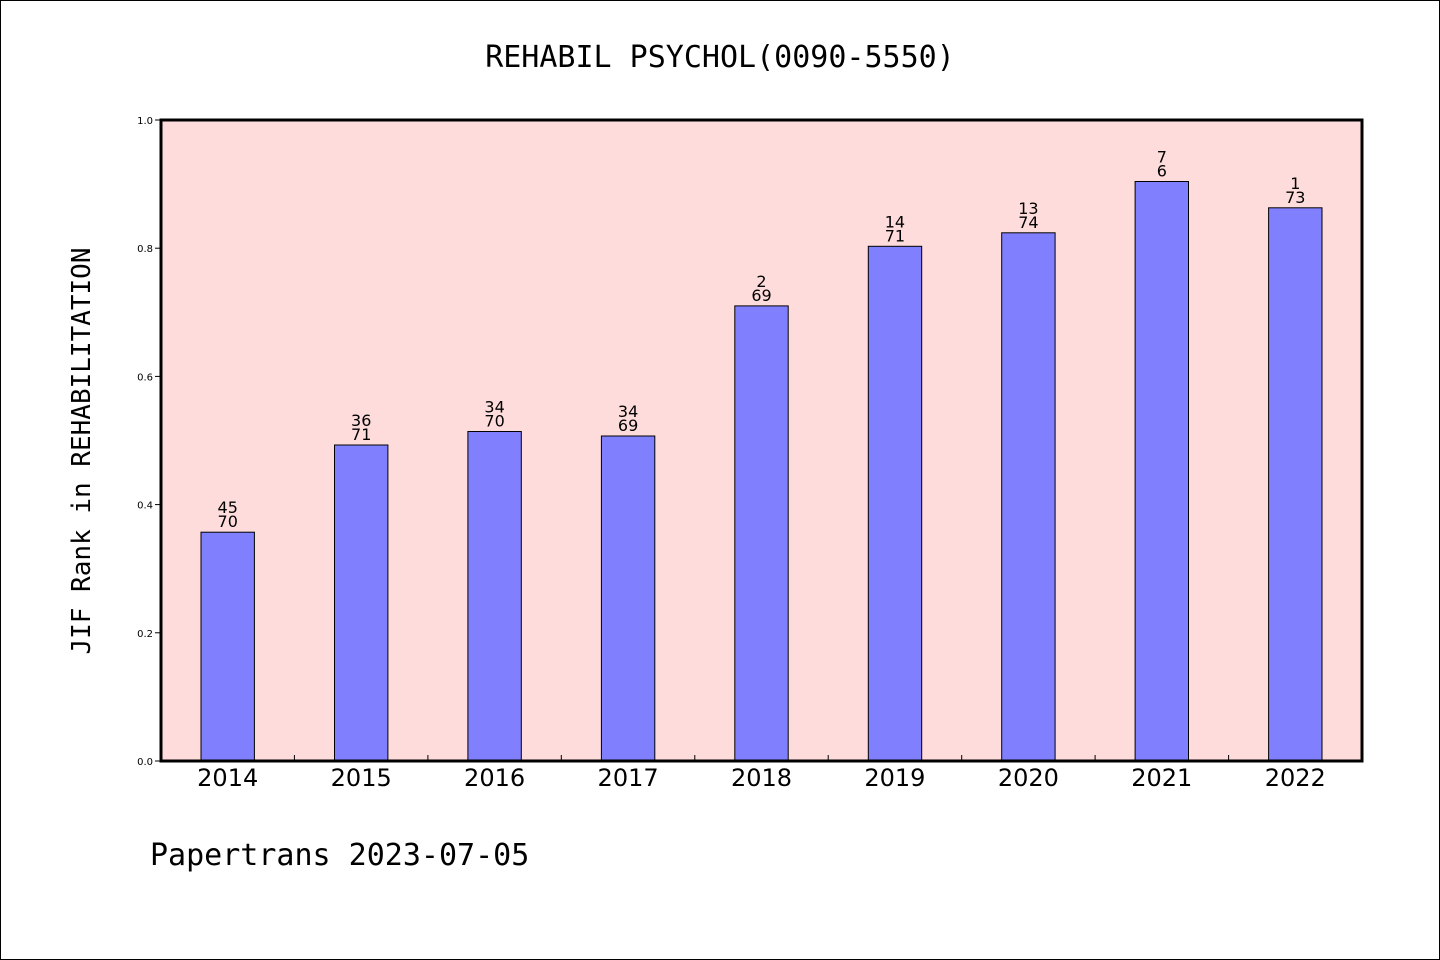 Image resolution: width=1440 pixels, height=960 pixels. Describe the element at coordinates (761, 533) in the screenshot. I see `bar-2018` at that location.